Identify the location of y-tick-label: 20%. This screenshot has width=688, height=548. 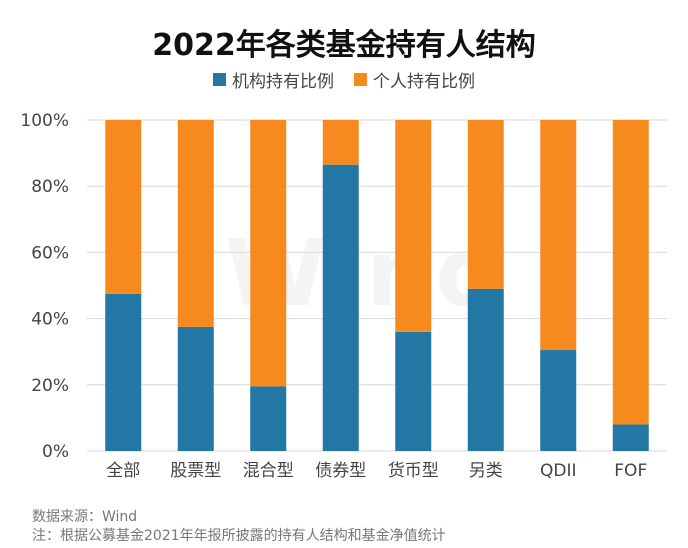
(50, 386).